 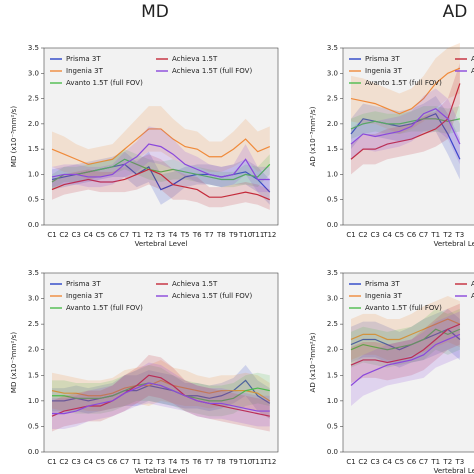 What do you see at coordinates (257, 235) in the screenshot?
I see `x-tick-label: T11` at bounding box center [257, 235].